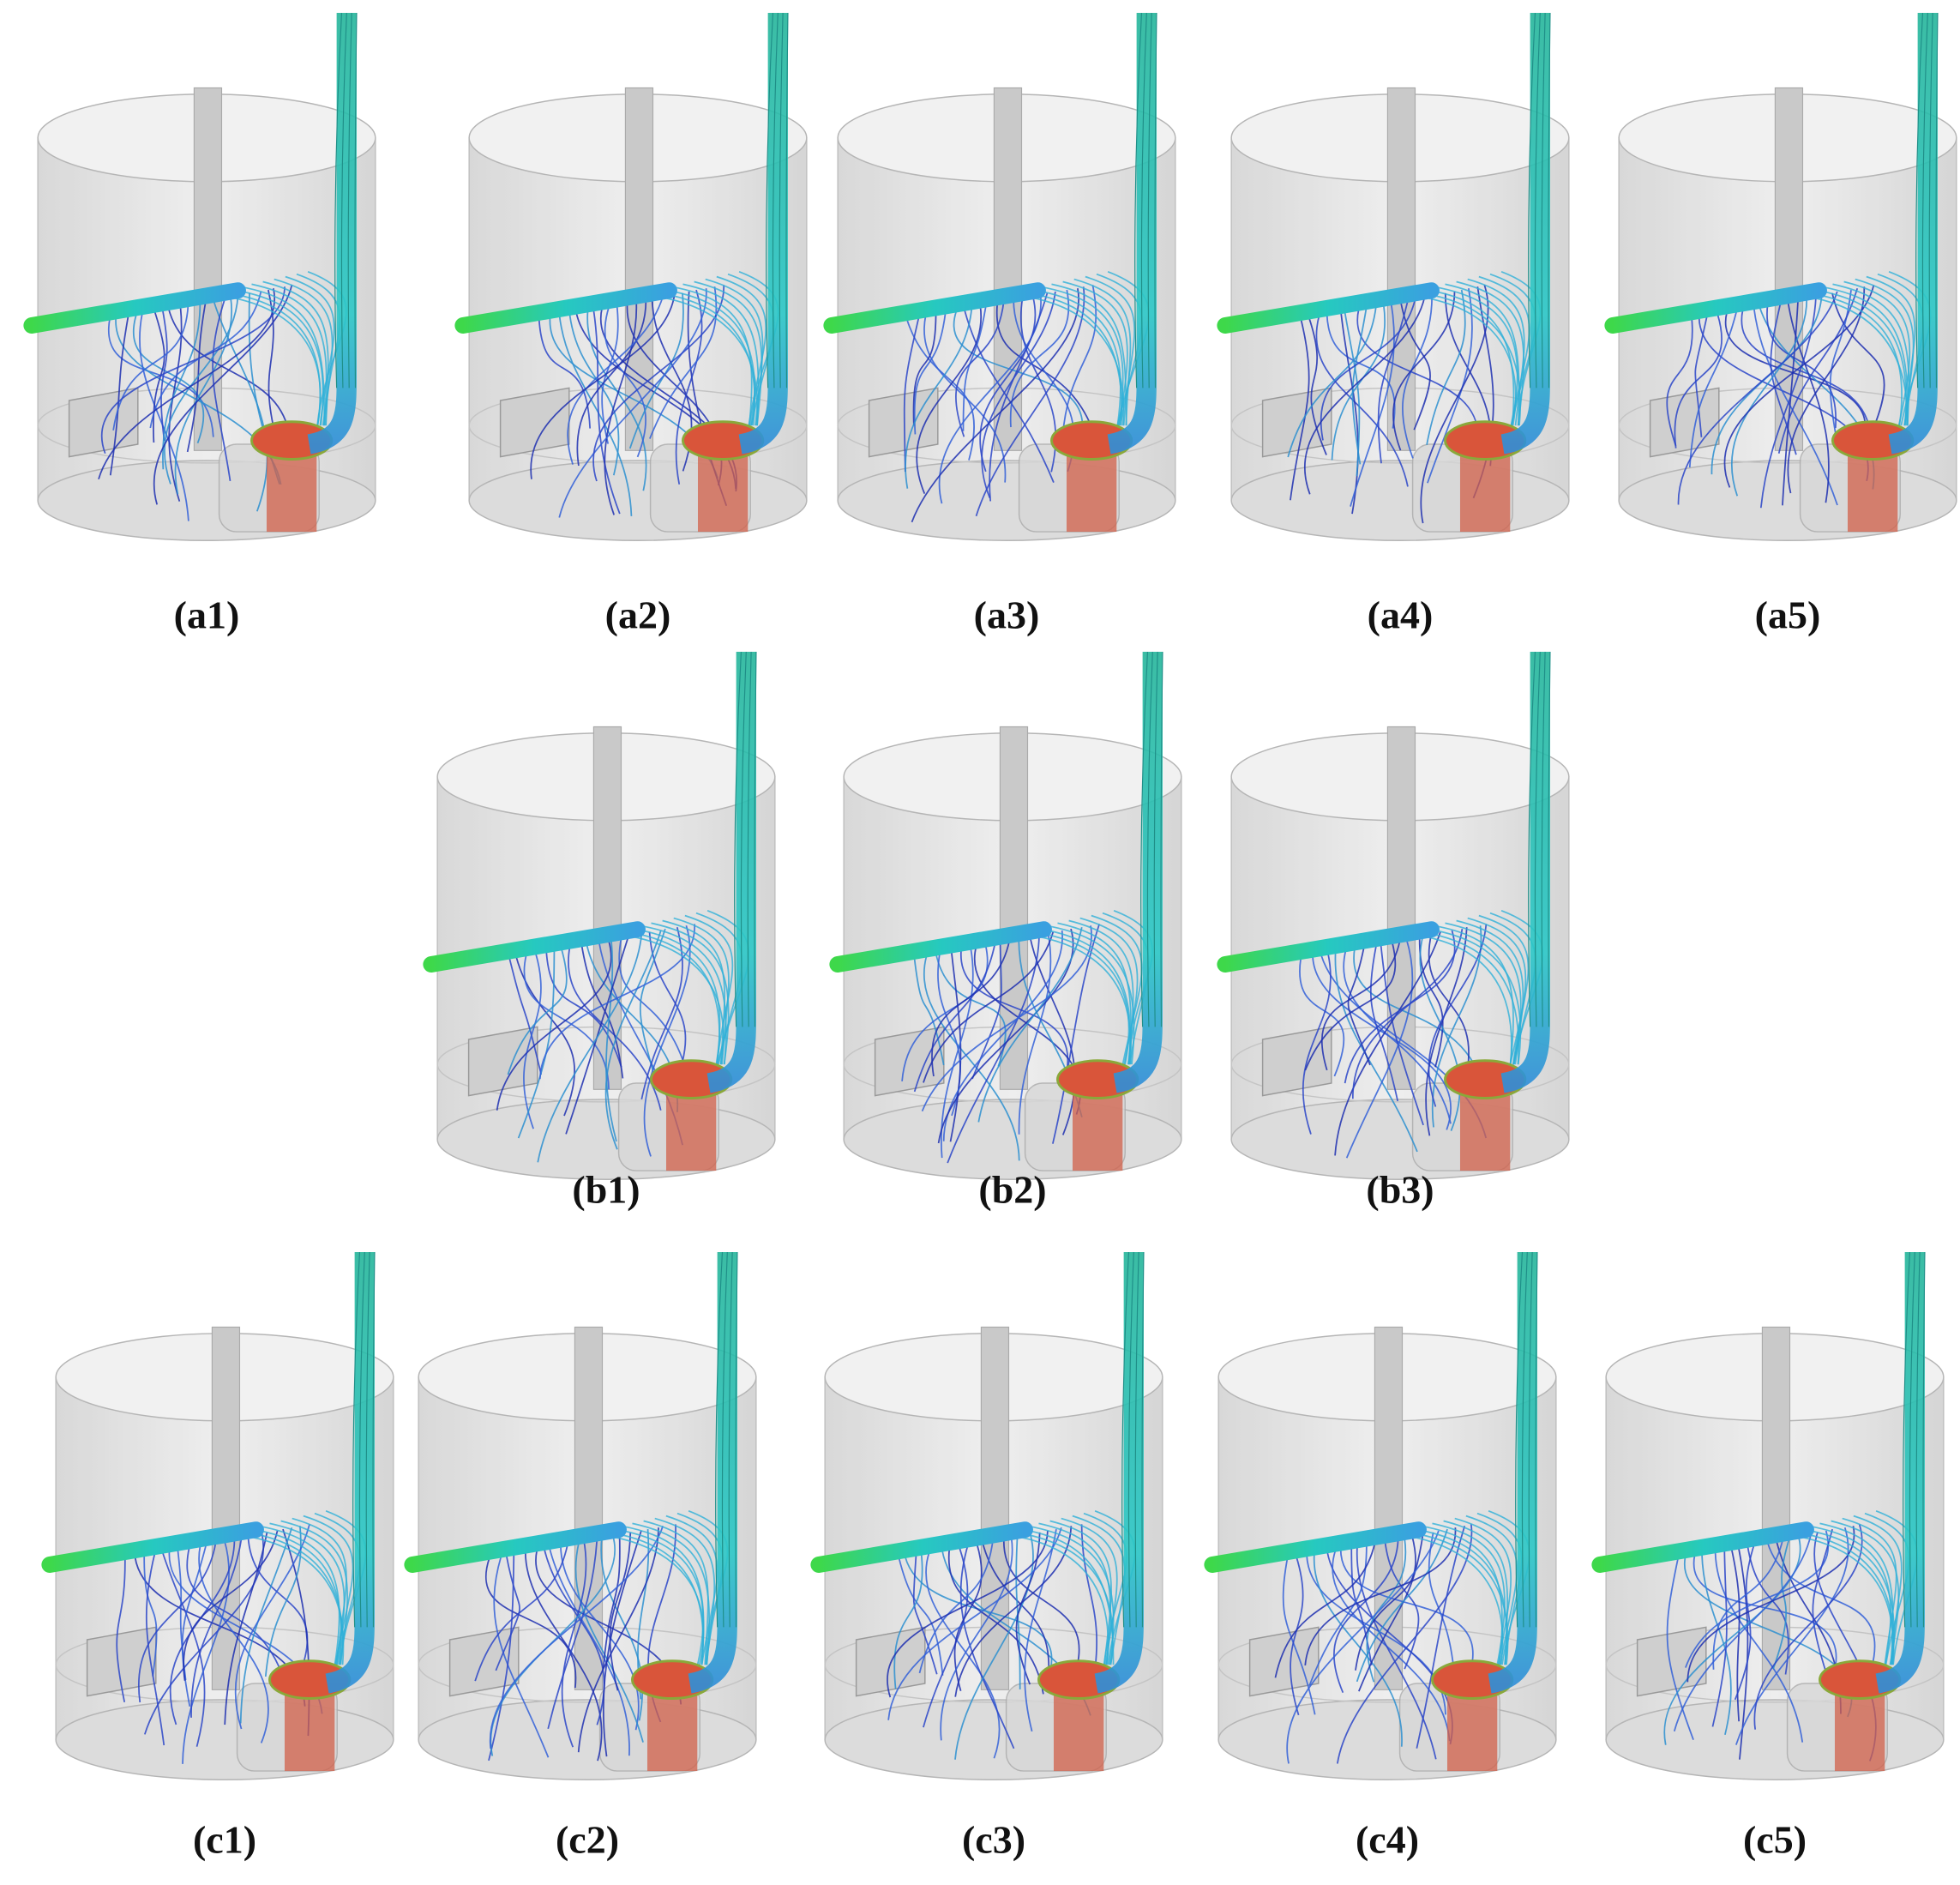 This screenshot has width=1960, height=1885. Describe the element at coordinates (1775, 1840) in the screenshot. I see `panel-label: (c5)` at that location.